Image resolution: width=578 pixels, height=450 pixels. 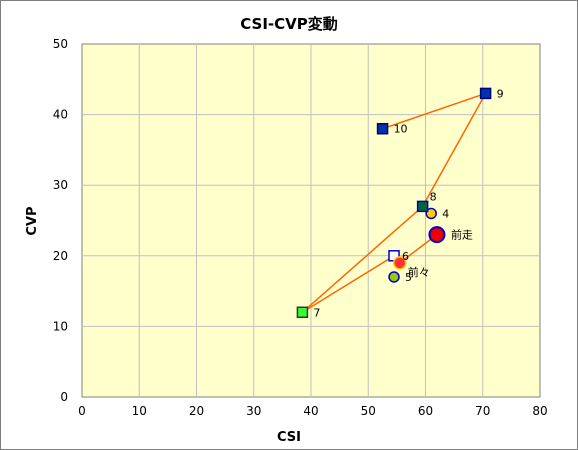 I want to click on x-axis-label: CSI, so click(x=289, y=437).